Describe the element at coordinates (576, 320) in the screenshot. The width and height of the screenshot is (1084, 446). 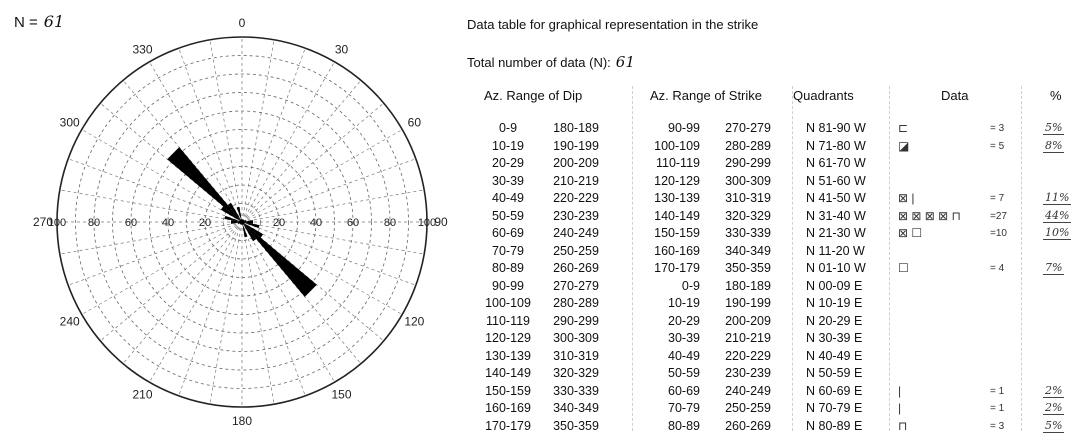
I see `dip-range-opposite: 290-299` at that location.